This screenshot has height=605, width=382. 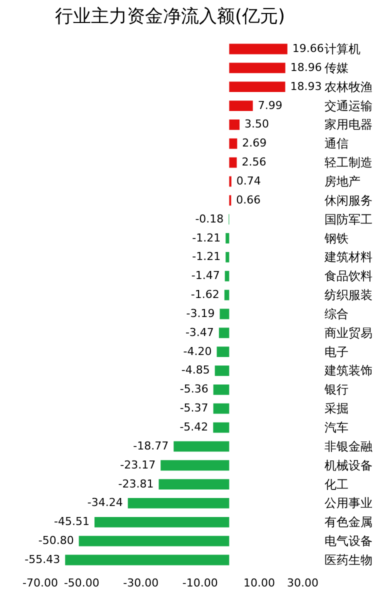 What do you see at coordinates (56, 541) in the screenshot?
I see `data-label: -50.80` at bounding box center [56, 541].